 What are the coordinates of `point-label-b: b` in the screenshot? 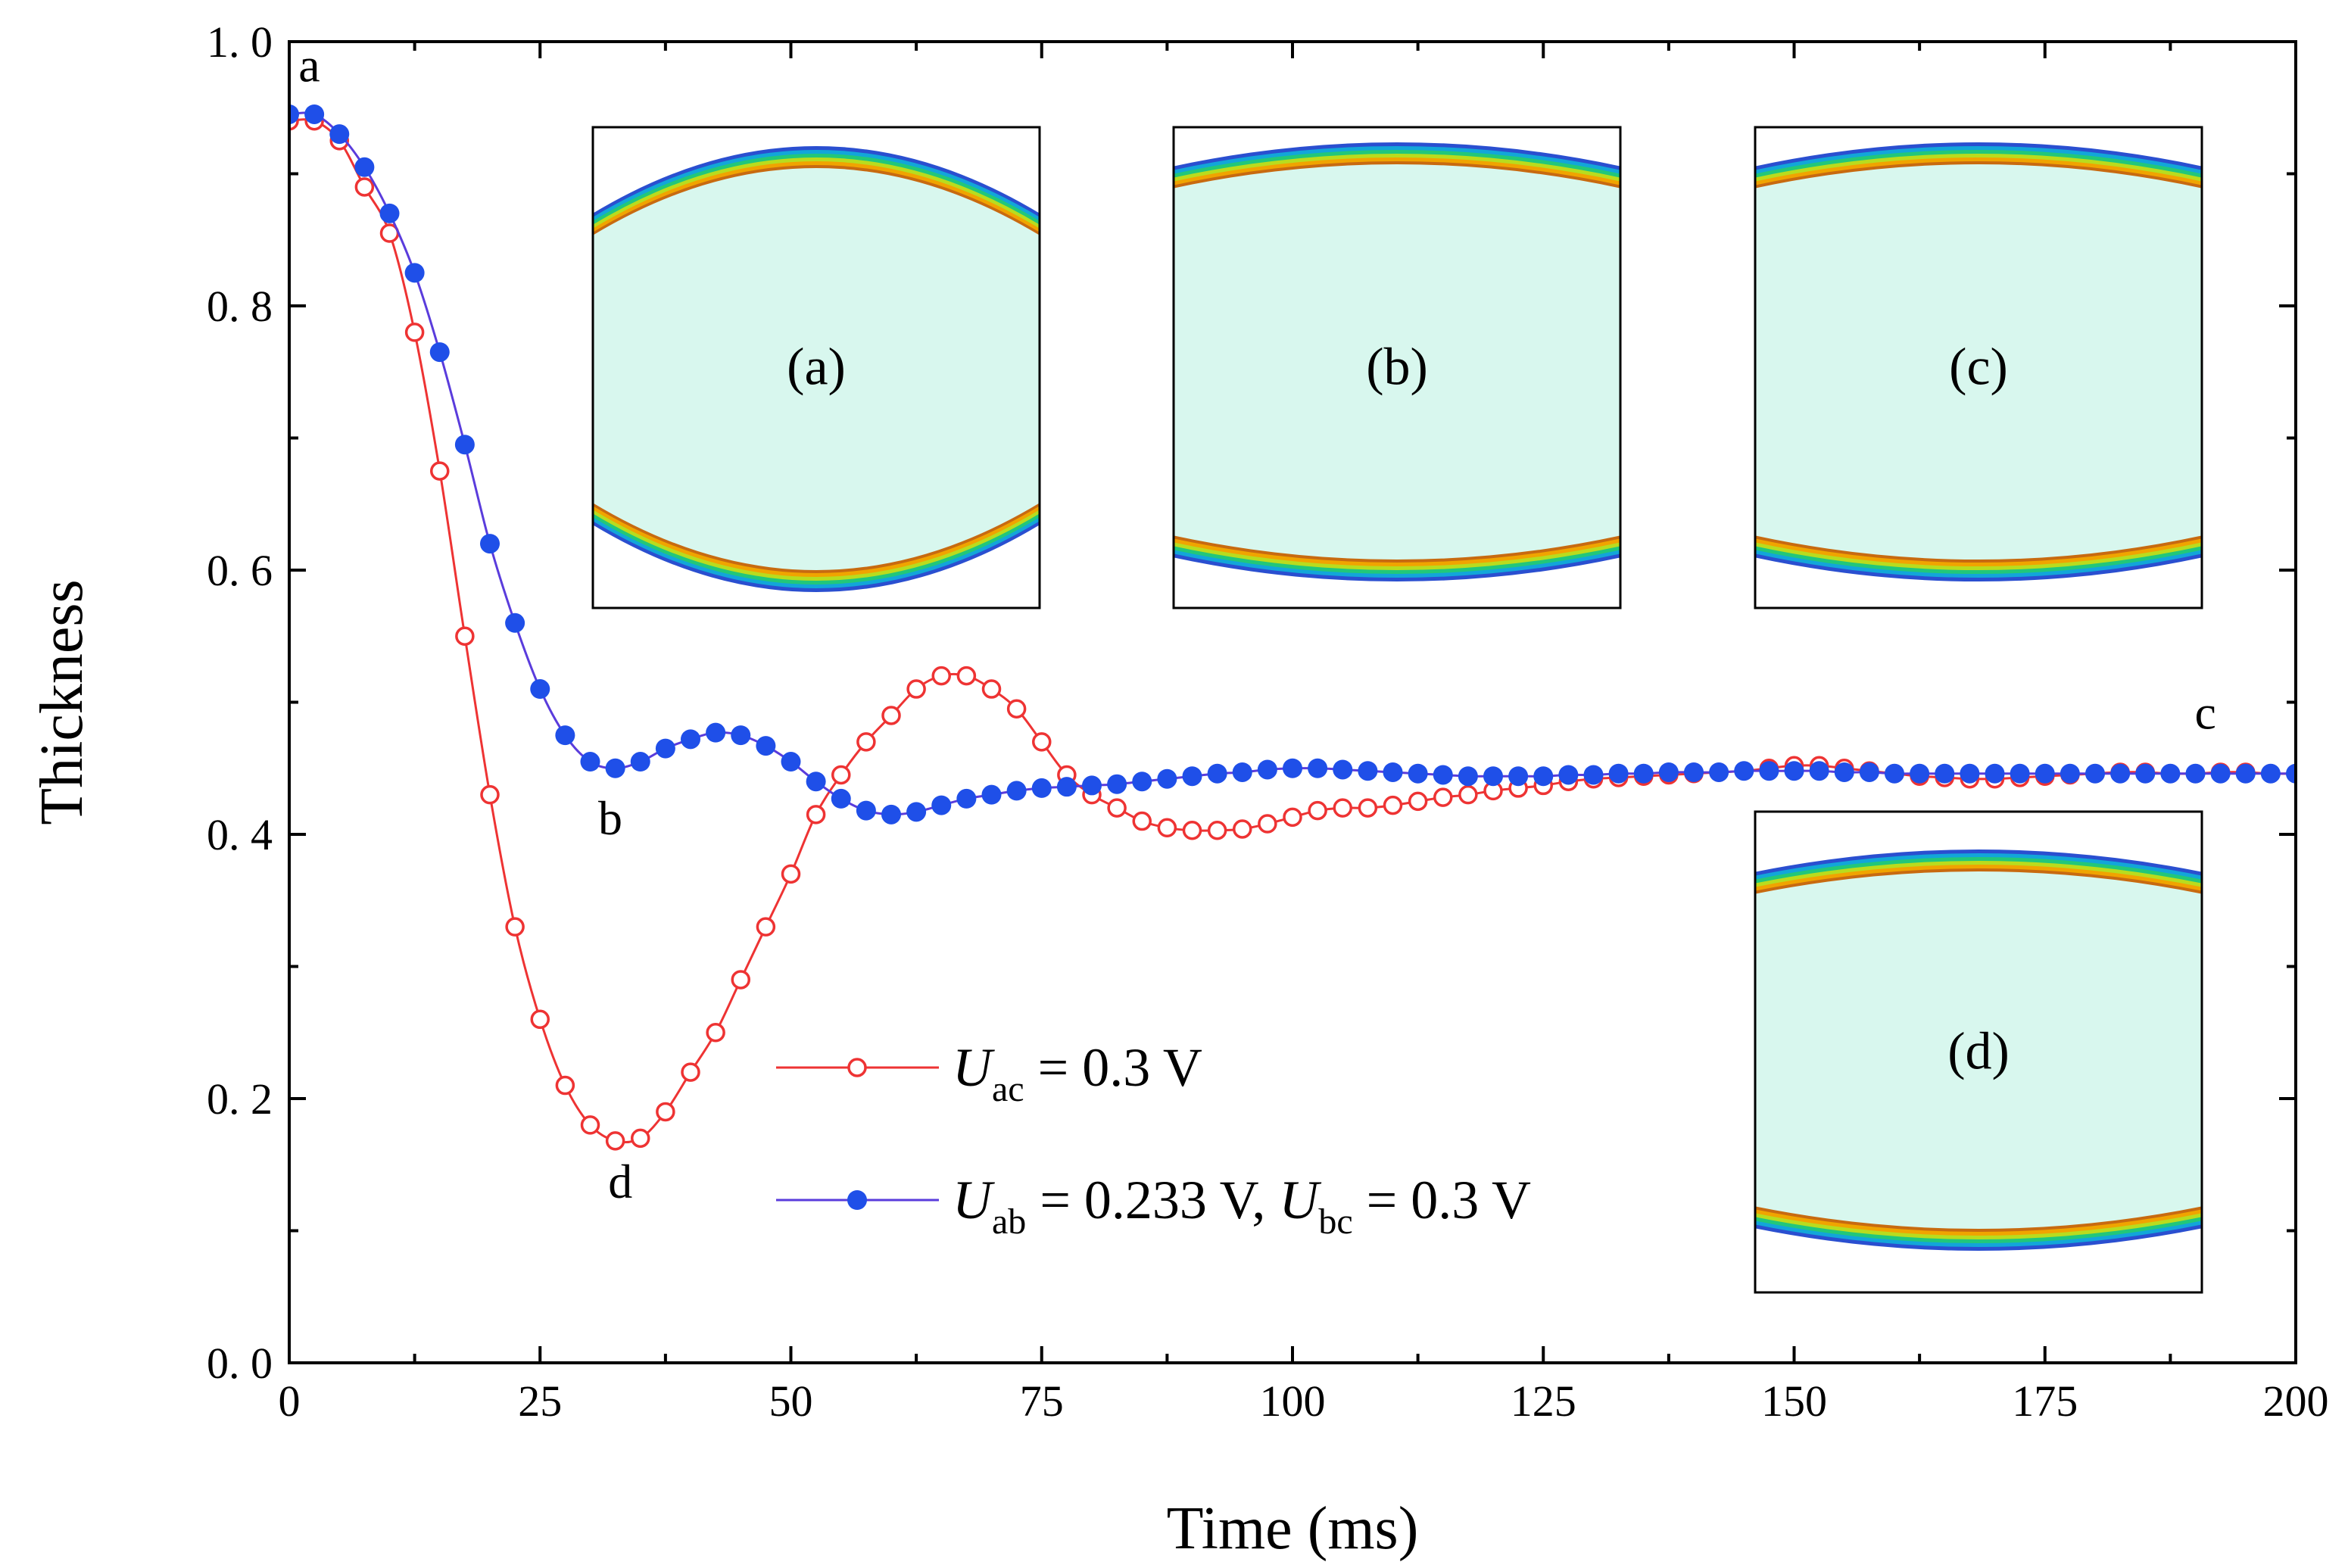 It's located at (610, 818).